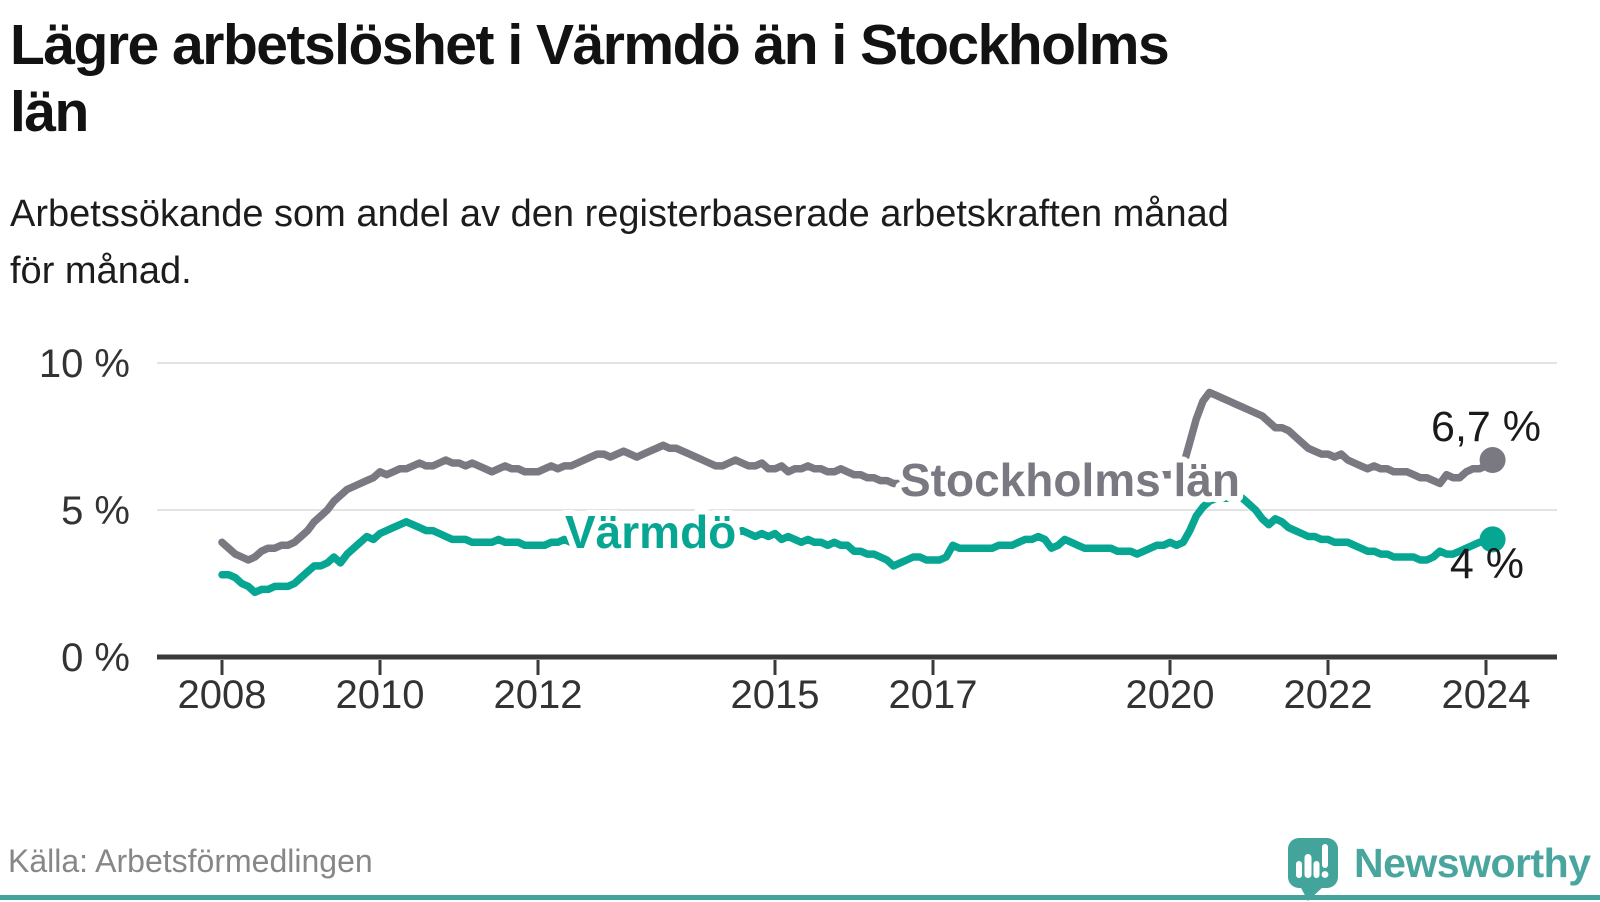 Image resolution: width=1600 pixels, height=902 pixels. Describe the element at coordinates (650, 532) in the screenshot. I see `series-label-varmdo: Värmdö` at that location.